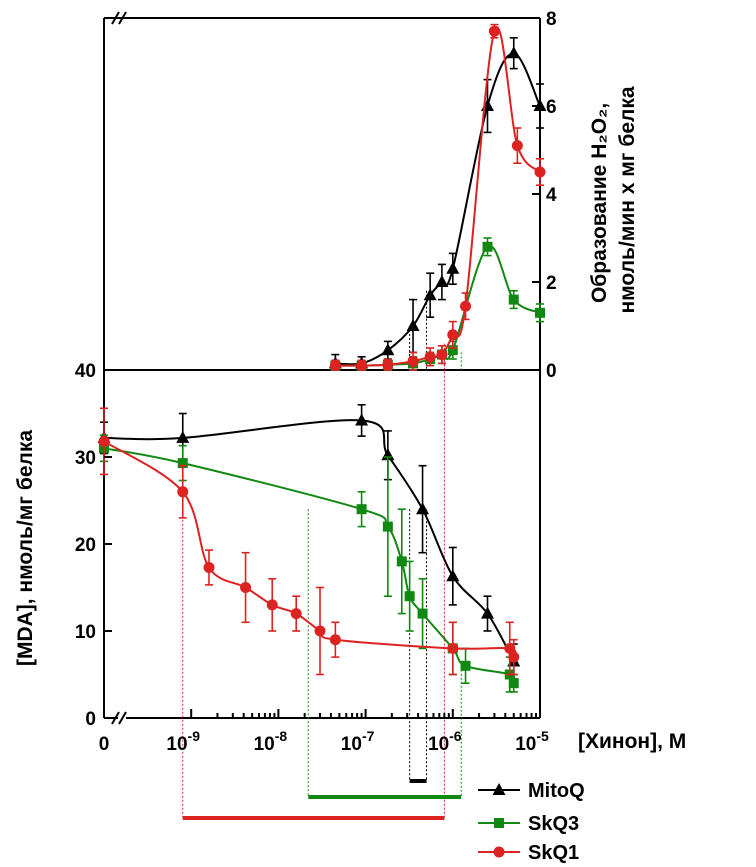  I want to click on top-panel-y-axis-title: Образование H₂O₂, нмоль/мин х мг белка, so click(613, 199).